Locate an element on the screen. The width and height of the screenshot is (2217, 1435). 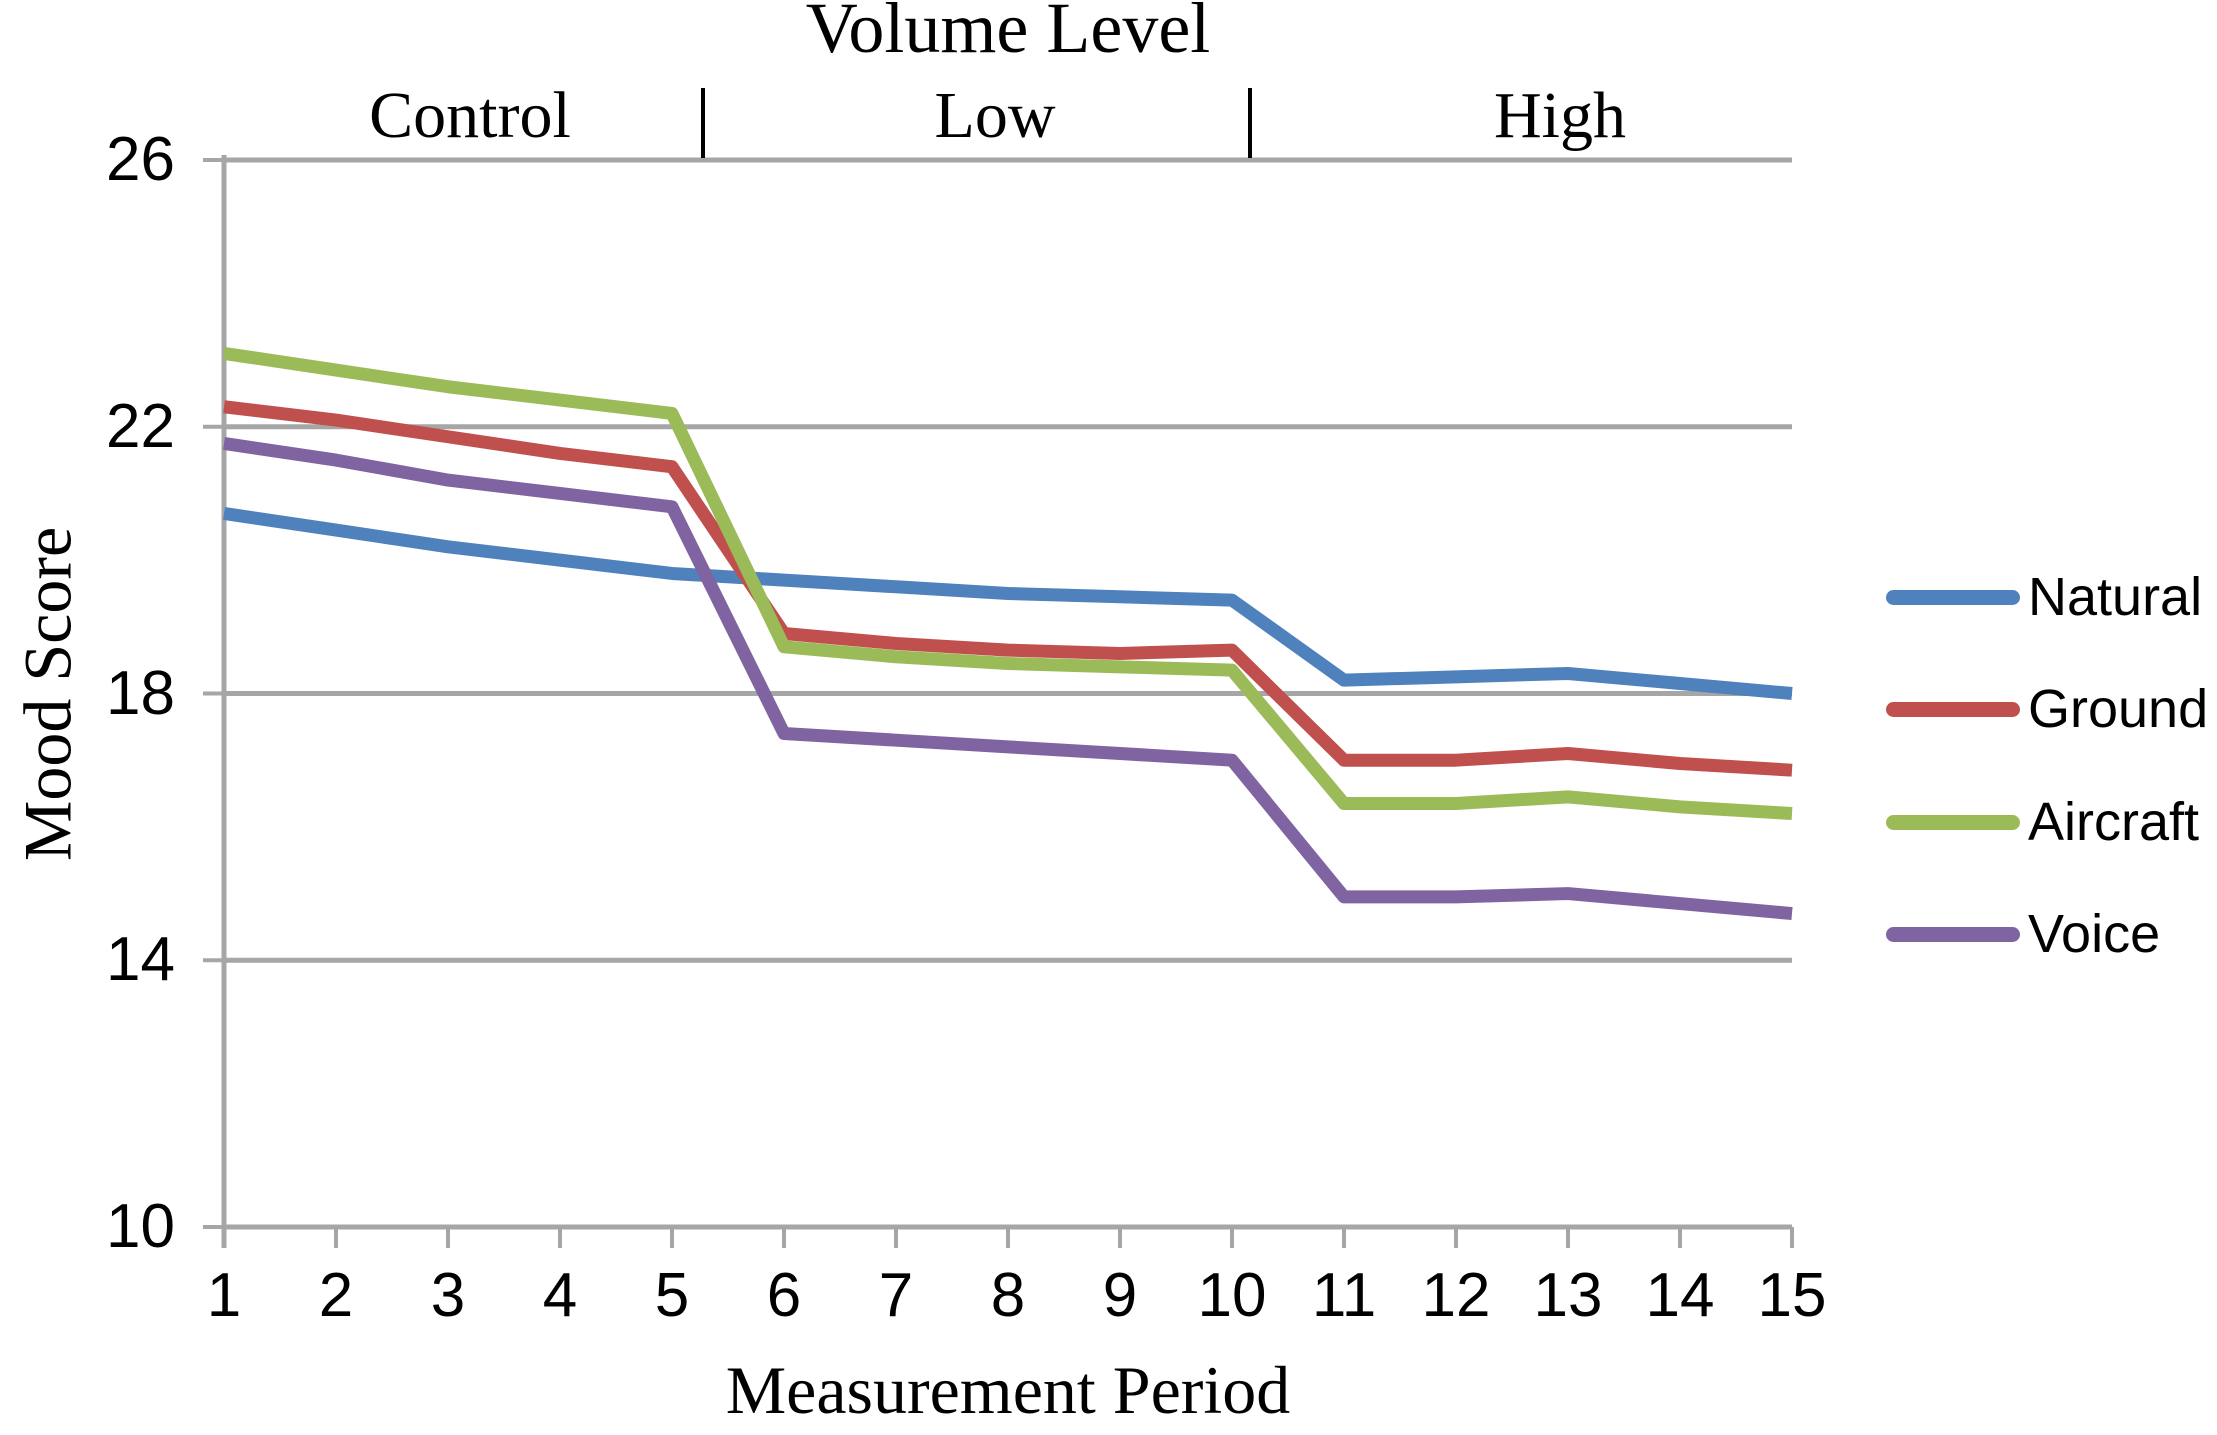
chart-title: Volume Level is located at coordinates (1008, 34).